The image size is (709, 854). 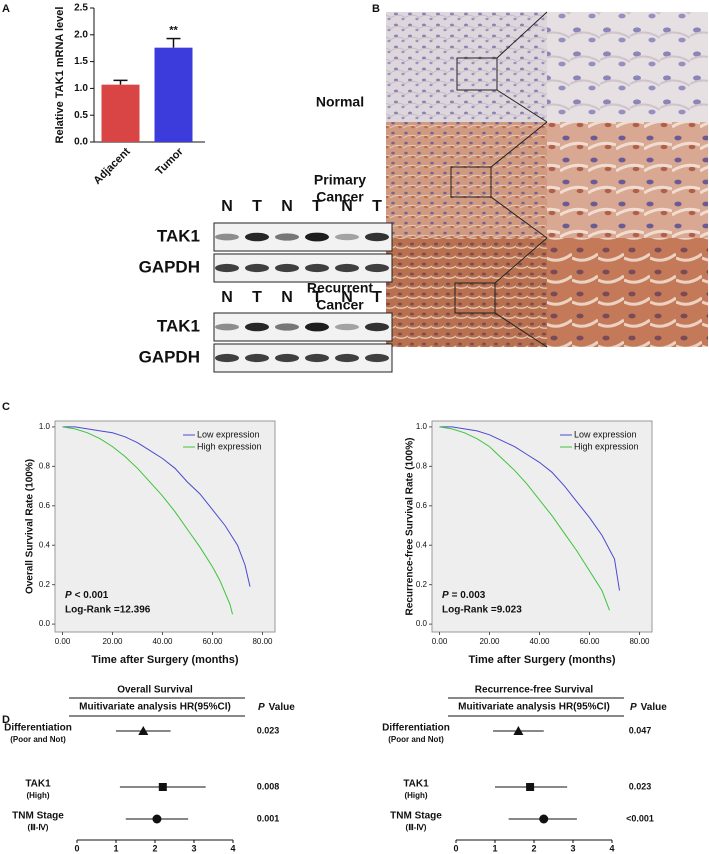 What do you see at coordinates (268, 818) in the screenshot?
I see `p-value: 0.001` at bounding box center [268, 818].